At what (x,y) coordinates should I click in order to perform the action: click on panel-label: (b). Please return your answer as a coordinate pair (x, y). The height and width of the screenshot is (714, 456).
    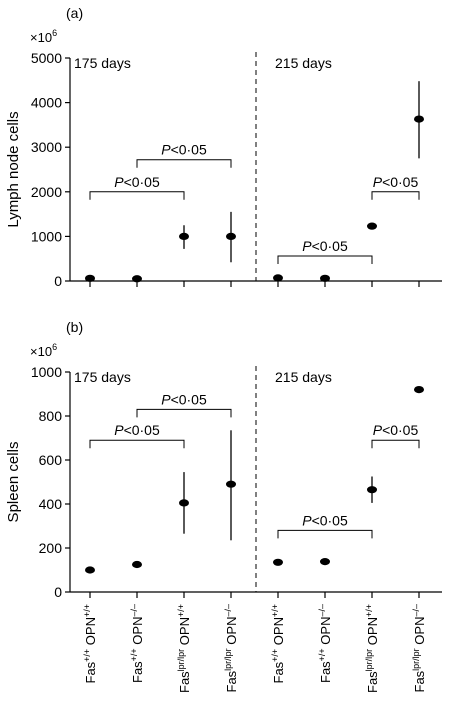
    Looking at the image, I should click on (74, 327).